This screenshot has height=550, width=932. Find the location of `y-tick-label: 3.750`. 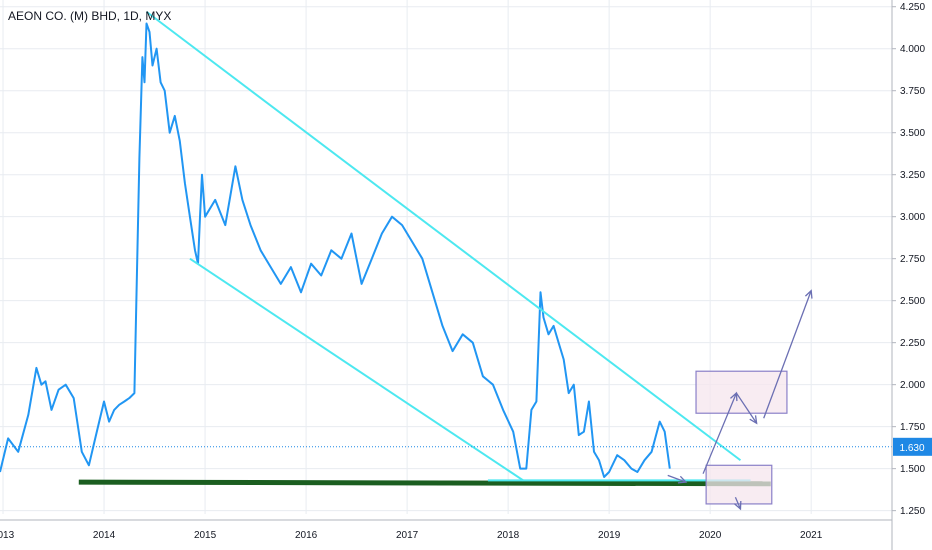

y-tick-label: 3.750 is located at coordinates (912, 91).